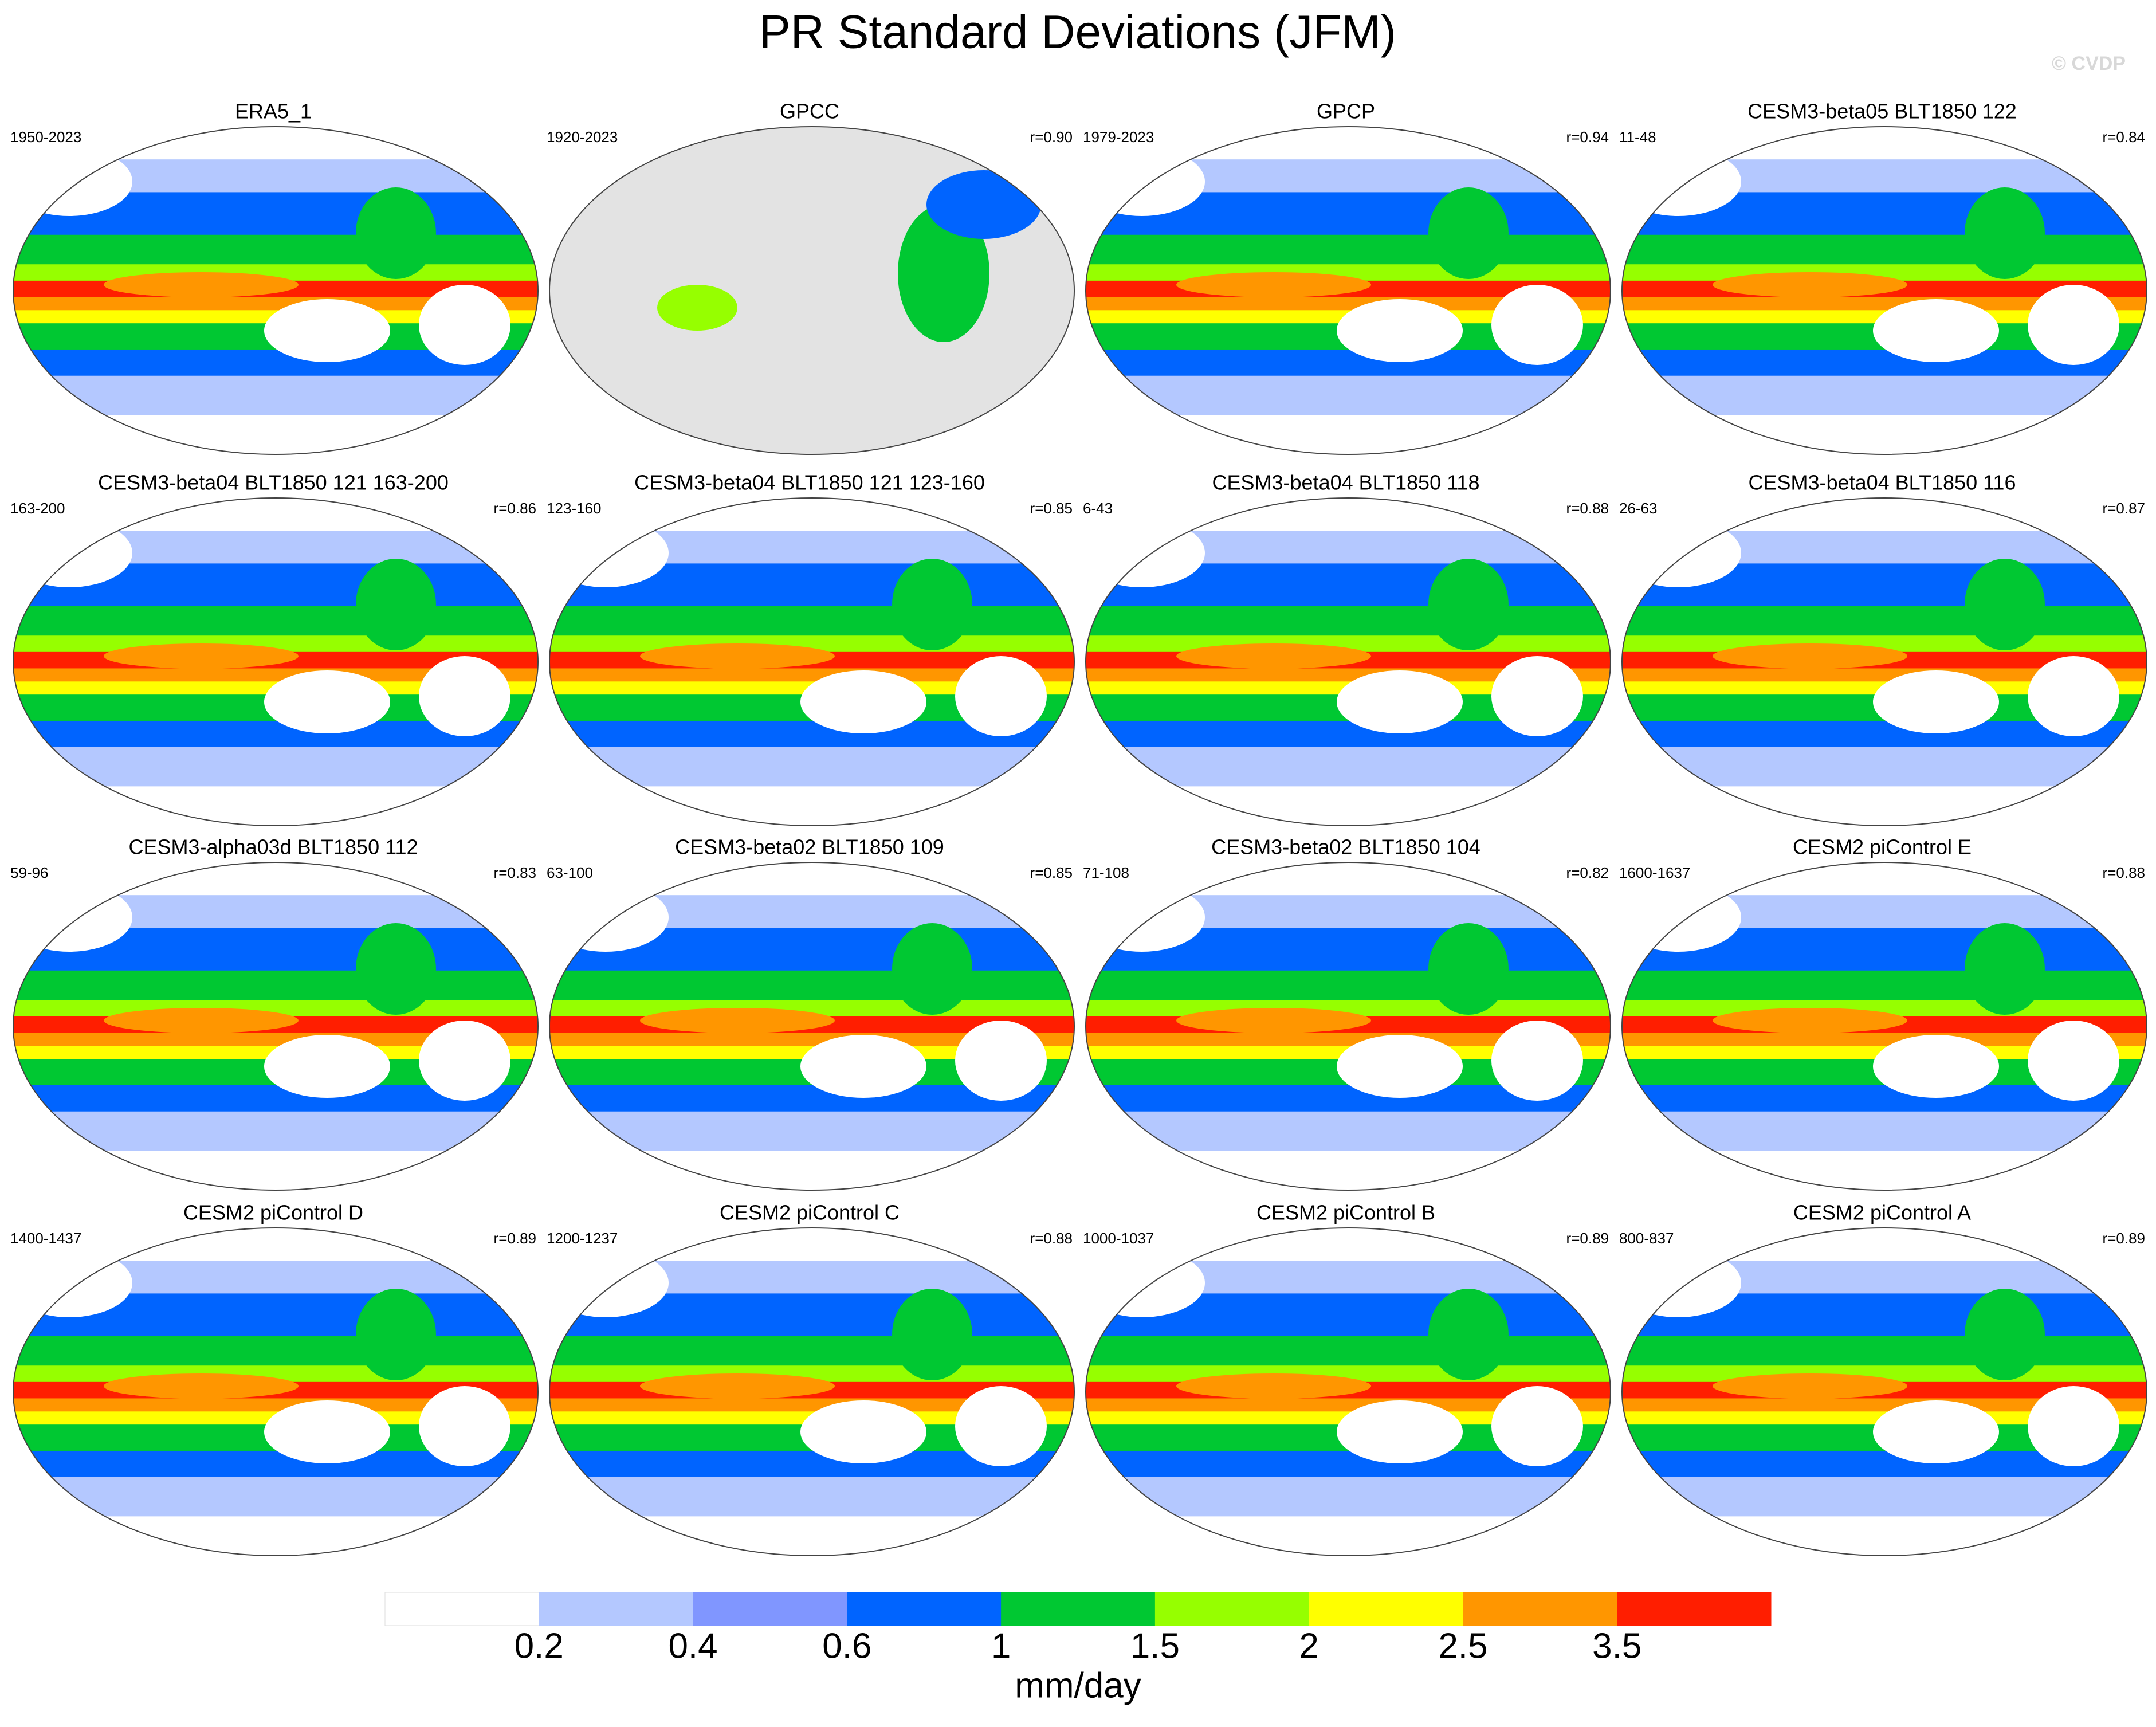  I want to click on map-panel: CESM3-beta02 BLT1850 109 63-100 r=0.85, so click(811, 1013).